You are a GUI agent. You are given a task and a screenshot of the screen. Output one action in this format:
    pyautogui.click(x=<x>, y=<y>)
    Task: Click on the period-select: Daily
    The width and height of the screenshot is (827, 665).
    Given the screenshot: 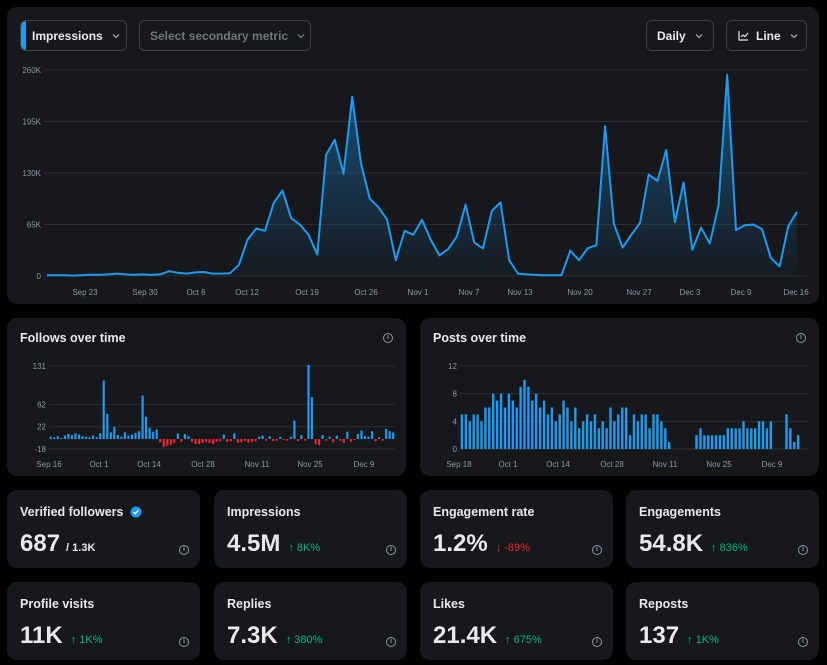 What is the action you would take?
    pyautogui.click(x=680, y=35)
    